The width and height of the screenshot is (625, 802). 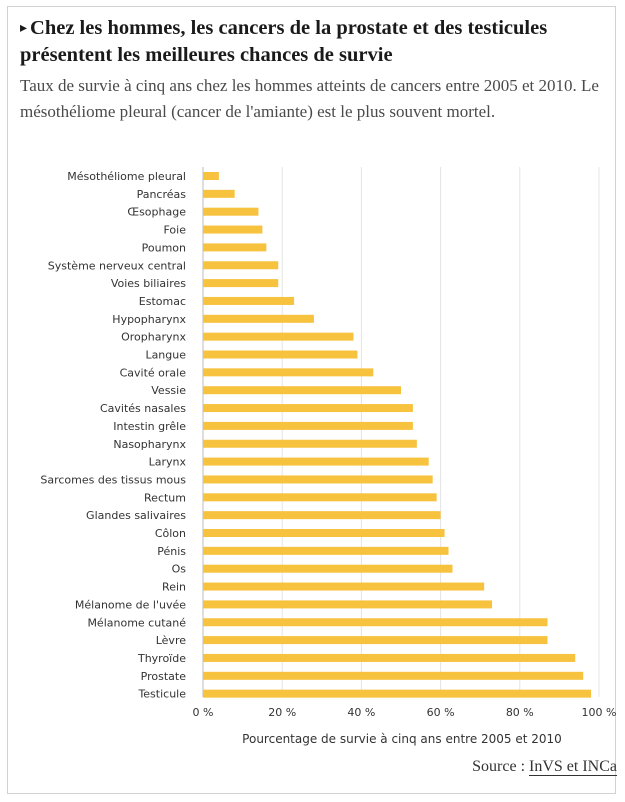 I want to click on category-label: Langue, so click(x=165, y=355).